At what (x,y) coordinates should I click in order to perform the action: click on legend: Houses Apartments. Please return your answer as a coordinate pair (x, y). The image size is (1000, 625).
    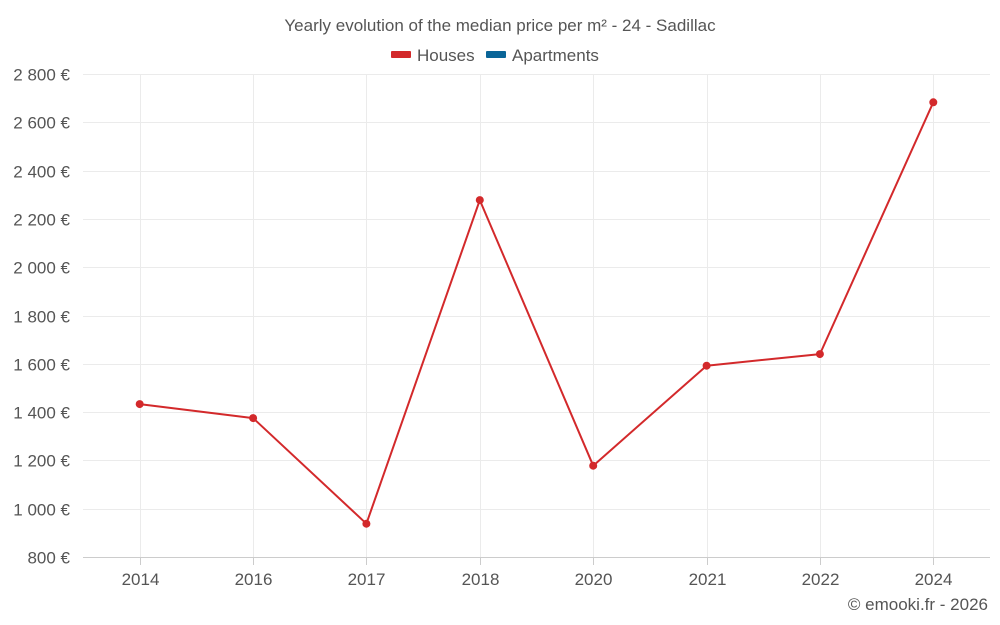
    Looking at the image, I should click on (495, 55).